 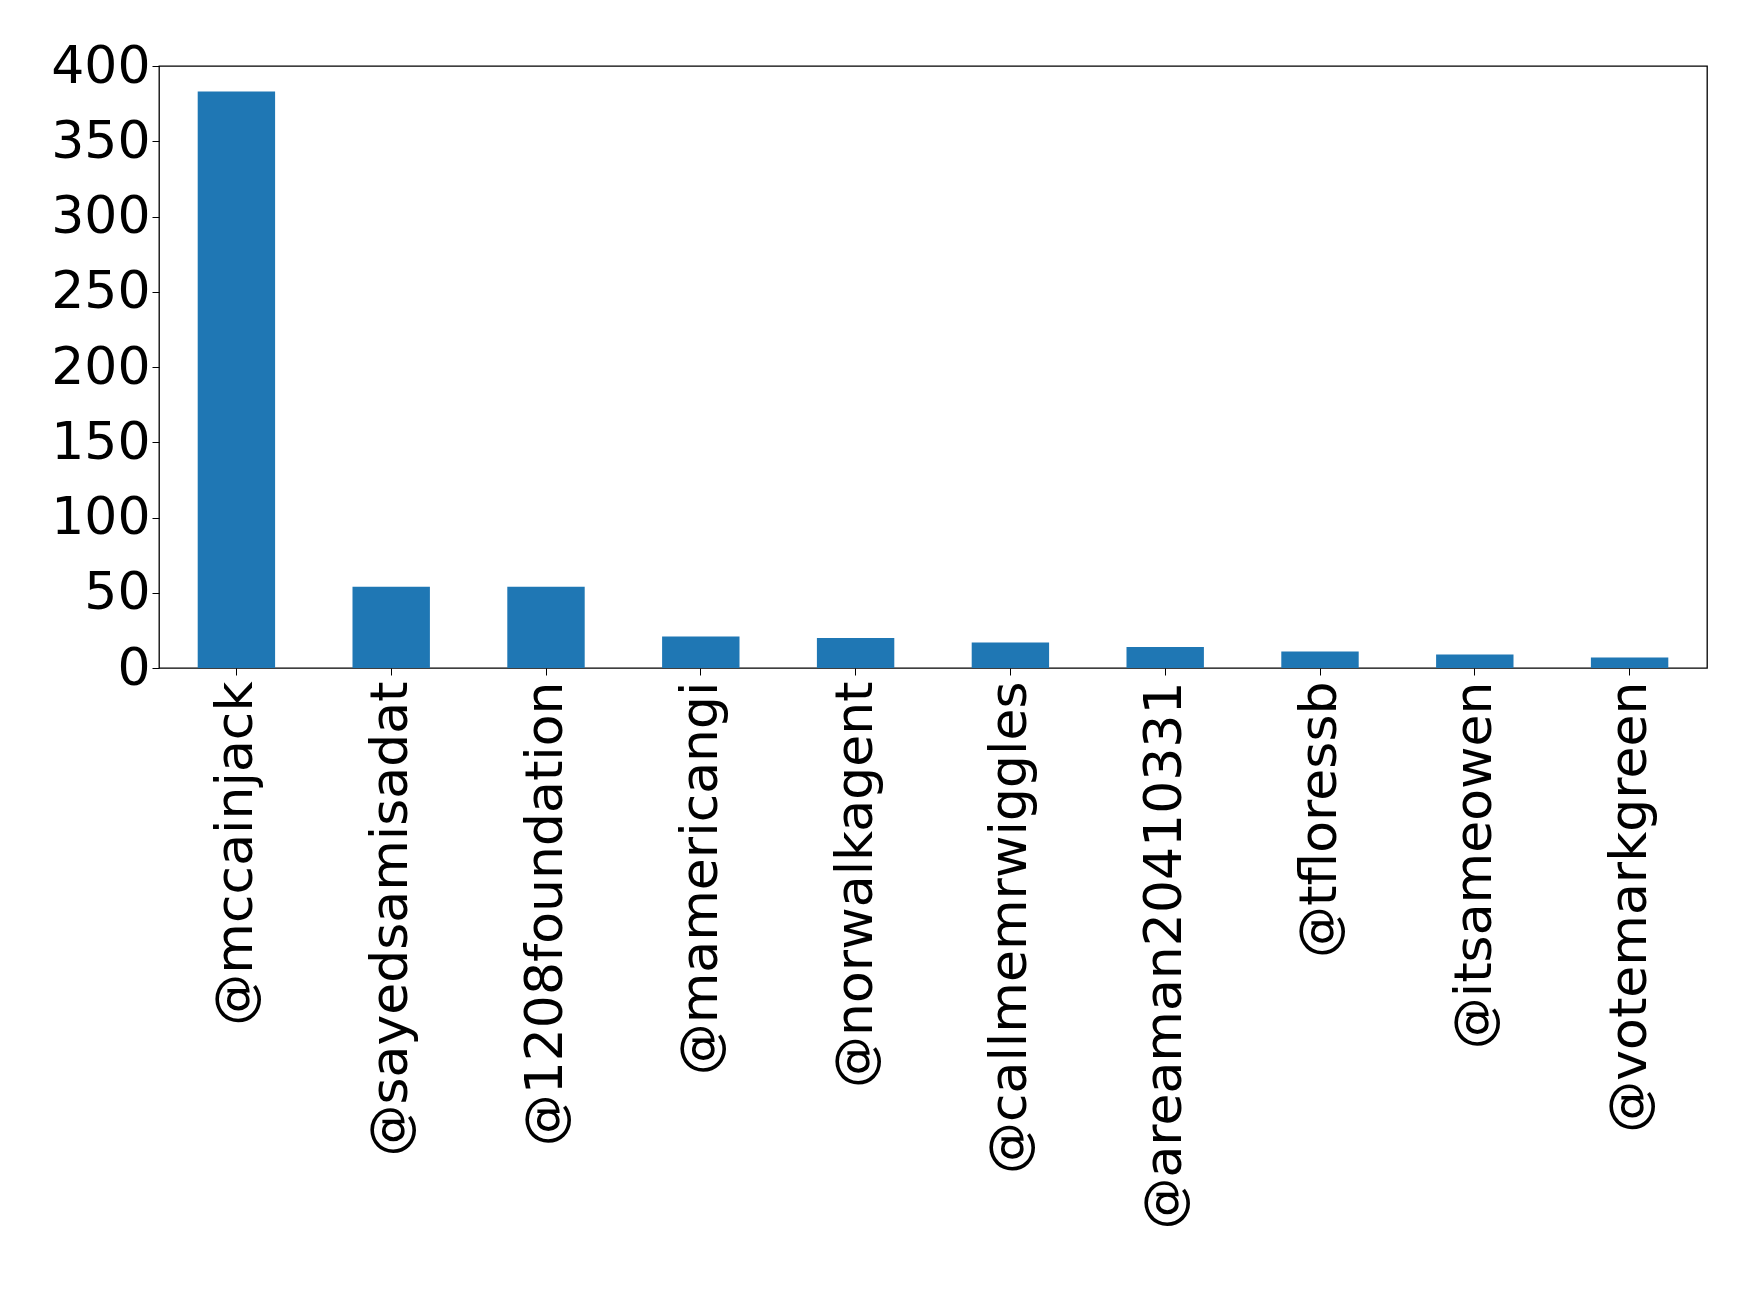 I want to click on y-tick-label: 400, so click(x=101, y=64).